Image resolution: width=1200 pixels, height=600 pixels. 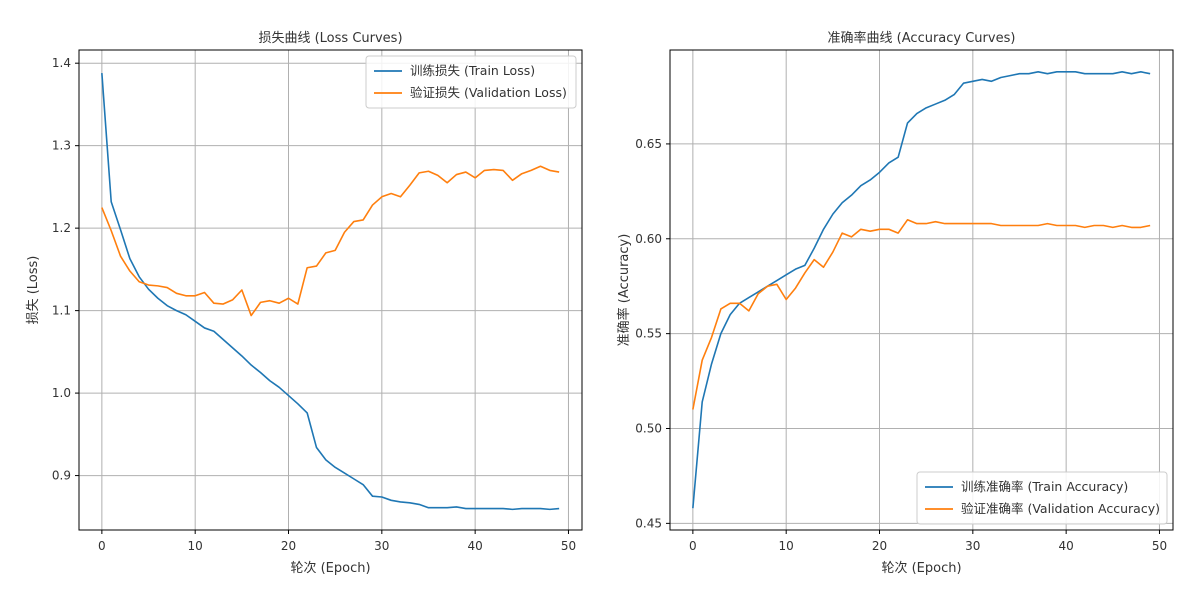 I want to click on accuracy-y-axis-label: 准确率 (Accuracy), so click(x=624, y=290).